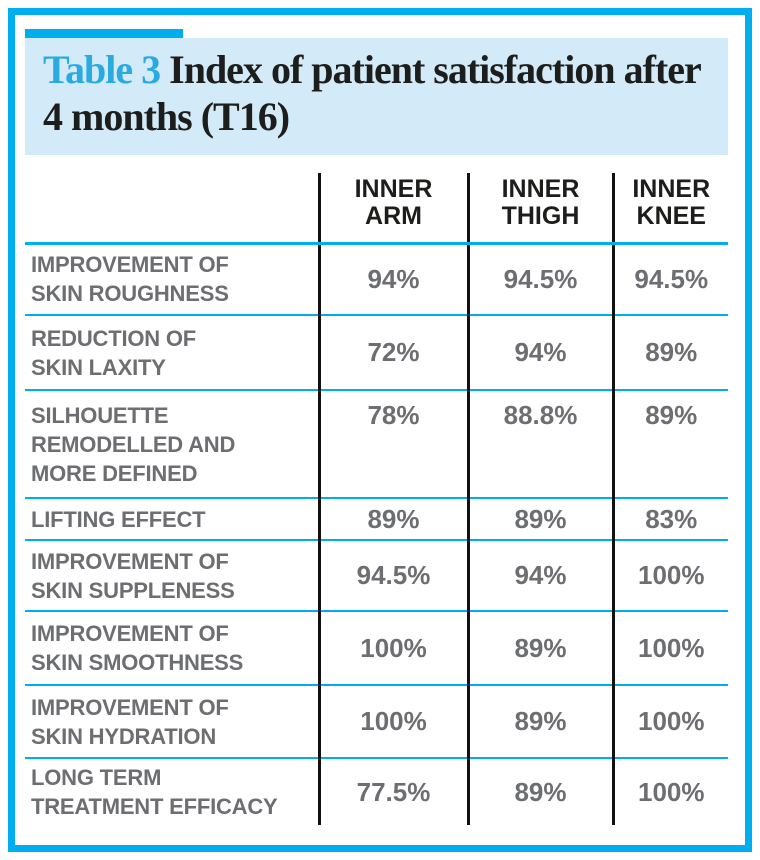 The height and width of the screenshot is (860, 760). I want to click on row-label: SILHOUETTE REMODELLED AND MORE DEFINED, so click(172, 444).